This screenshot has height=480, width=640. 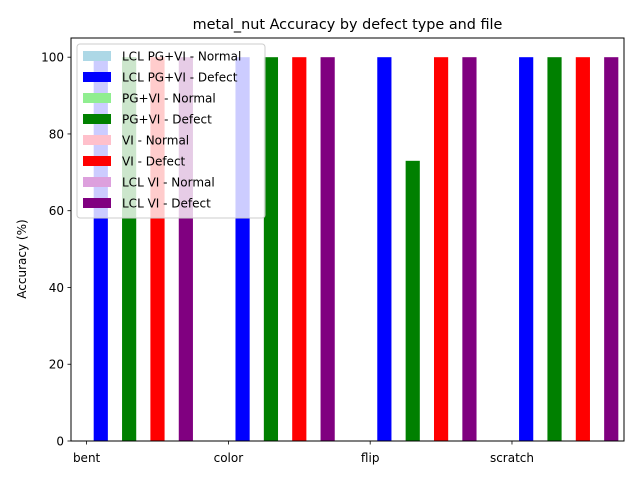 What do you see at coordinates (168, 183) in the screenshot?
I see `legend-label: LCL VI - Normal` at bounding box center [168, 183].